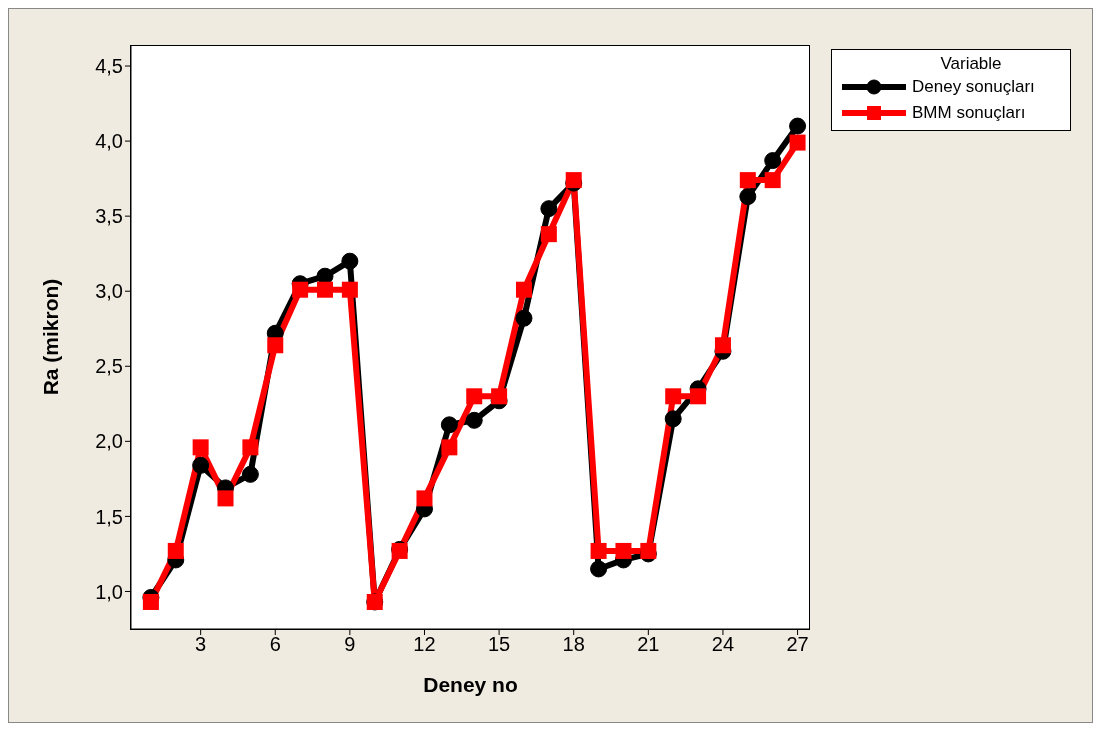 The width and height of the screenshot is (1101, 731). I want to click on x-tick-label: 6, so click(275, 644).